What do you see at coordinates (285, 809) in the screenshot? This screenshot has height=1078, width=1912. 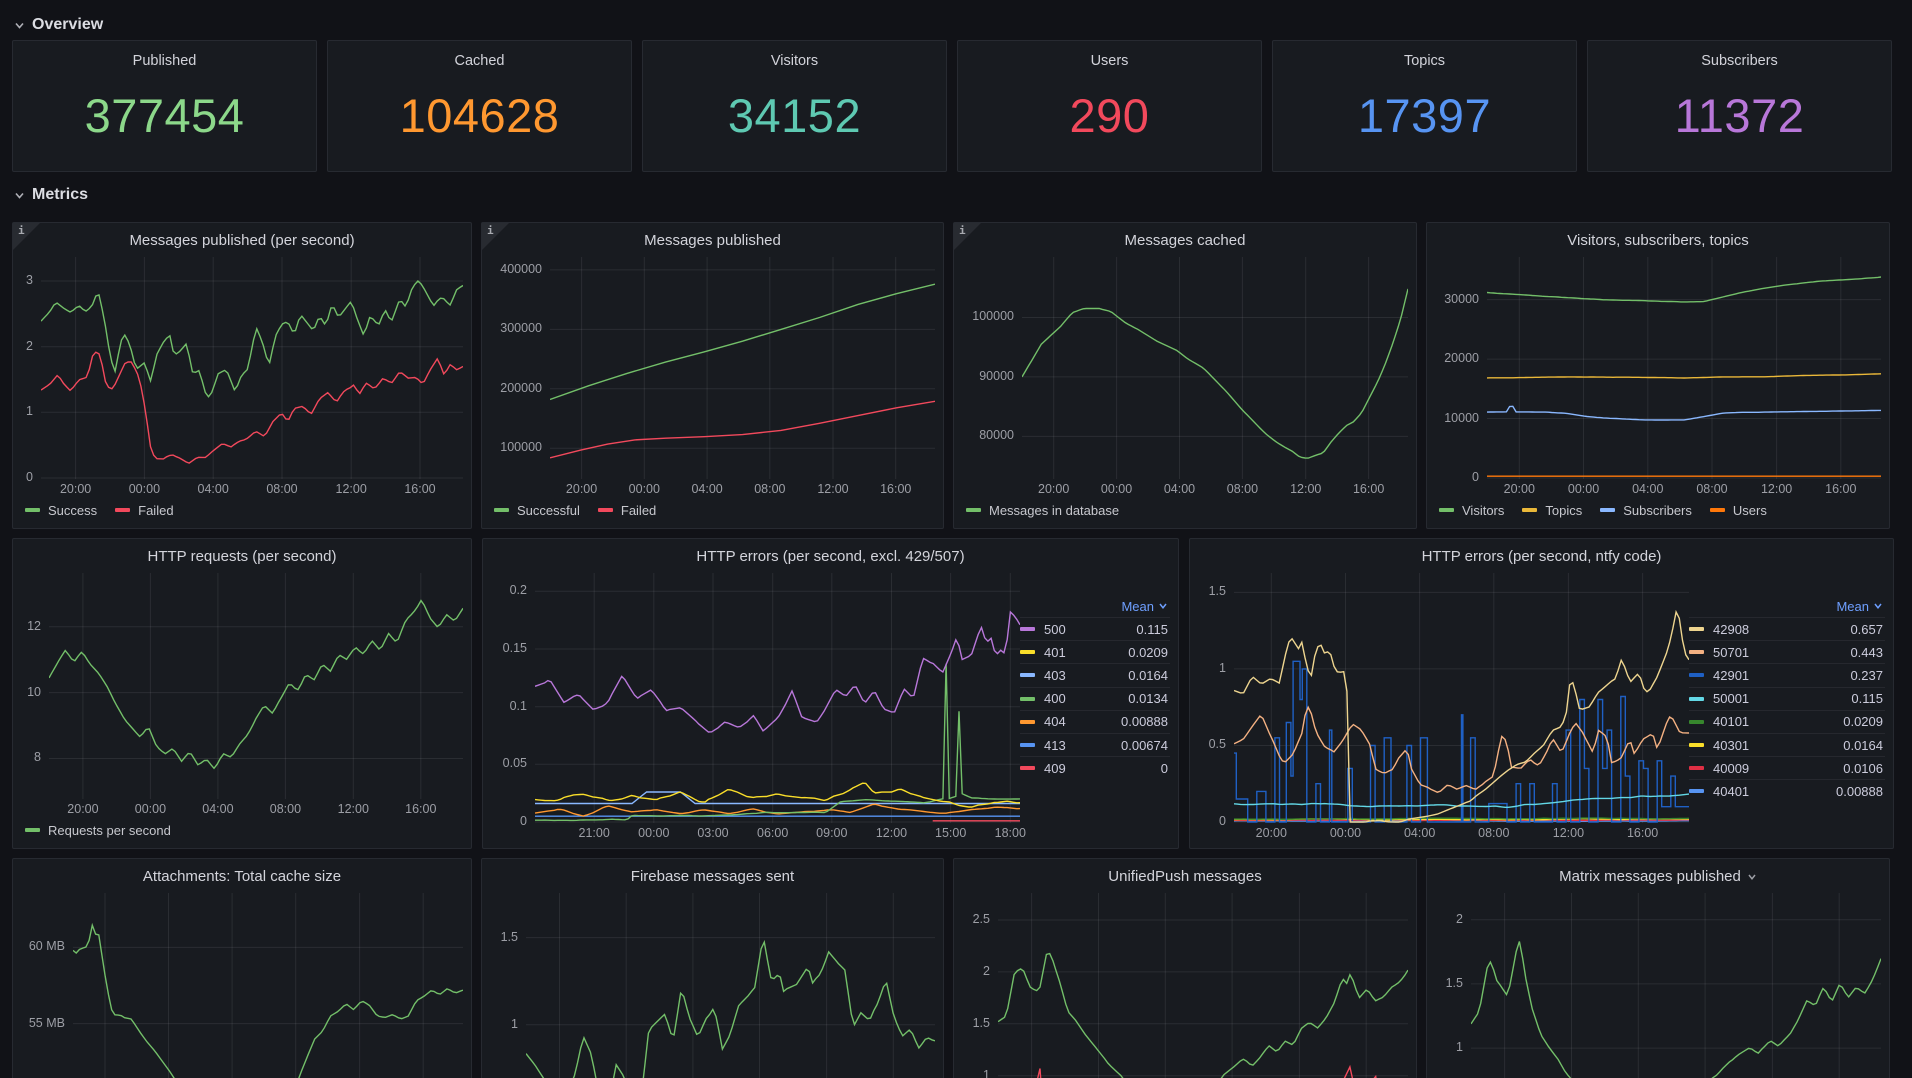 I see `x-tick-label: 08:00` at bounding box center [285, 809].